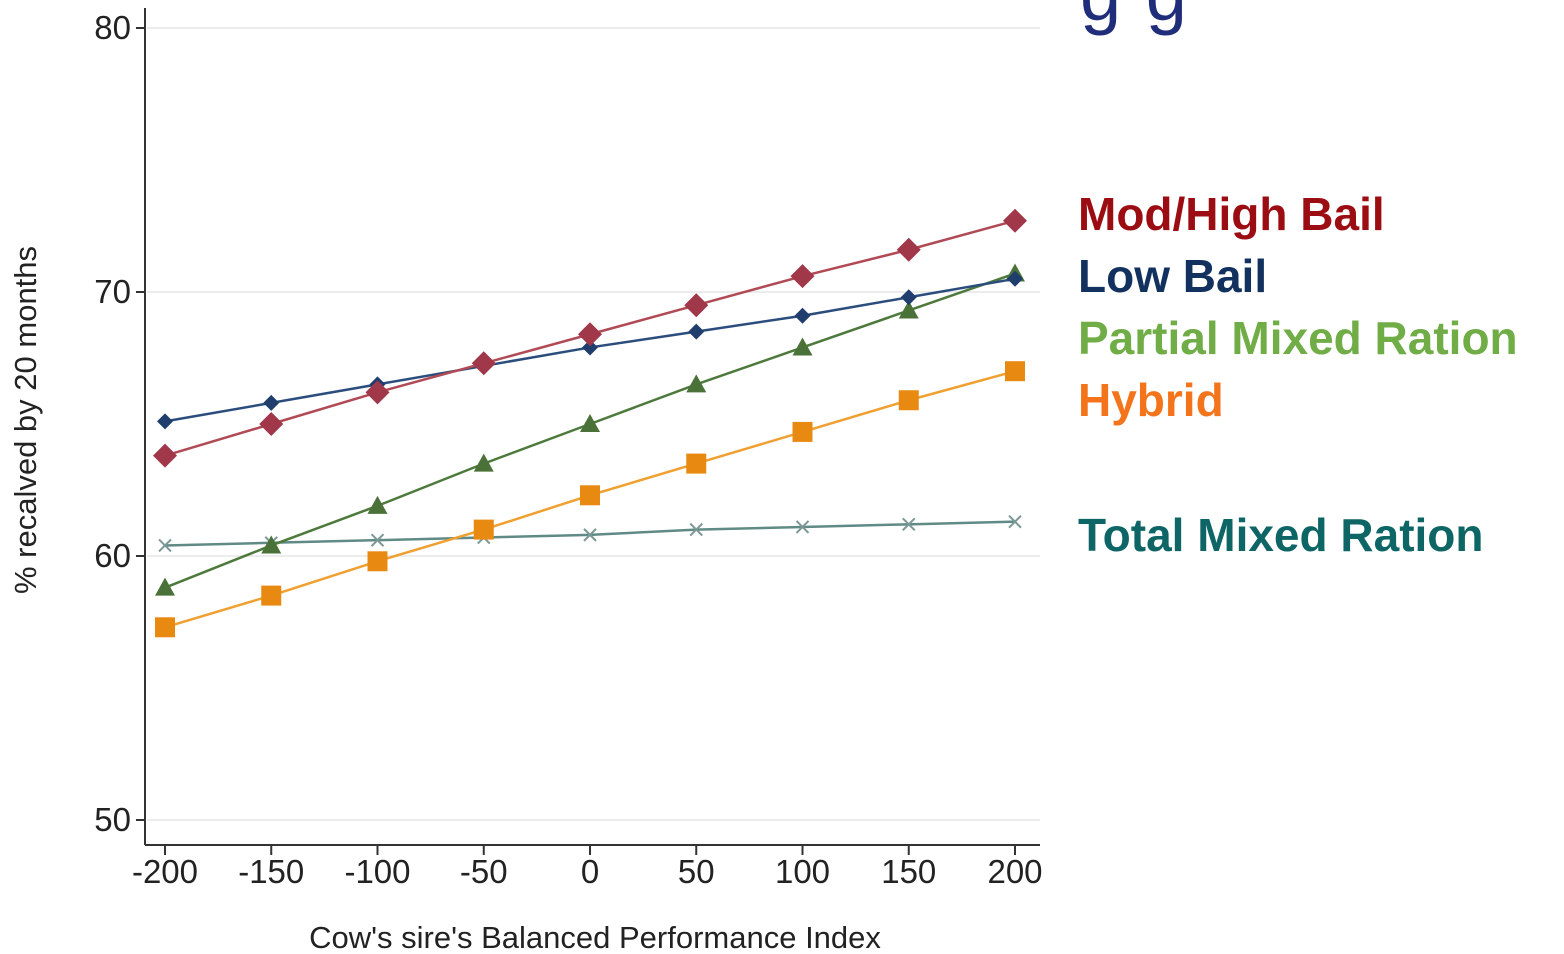 The width and height of the screenshot is (1564, 954). I want to click on legend-partial-mixed-ration: Partial Mixed Ration, so click(1298, 338).